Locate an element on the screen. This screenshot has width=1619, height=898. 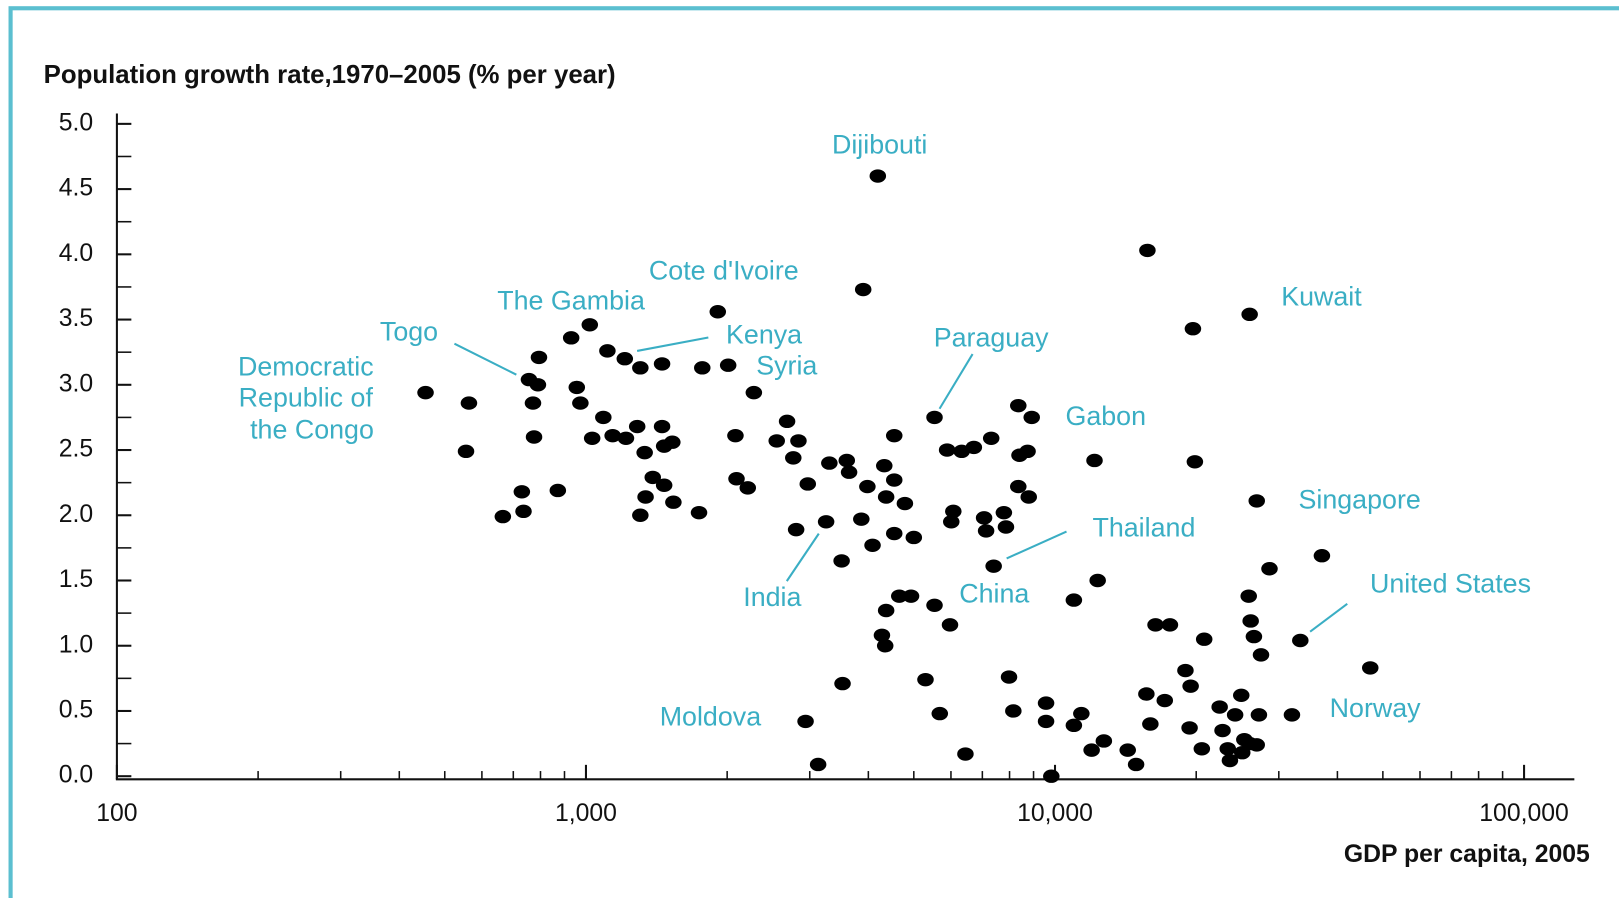
annotation: the Congo is located at coordinates (312, 430).